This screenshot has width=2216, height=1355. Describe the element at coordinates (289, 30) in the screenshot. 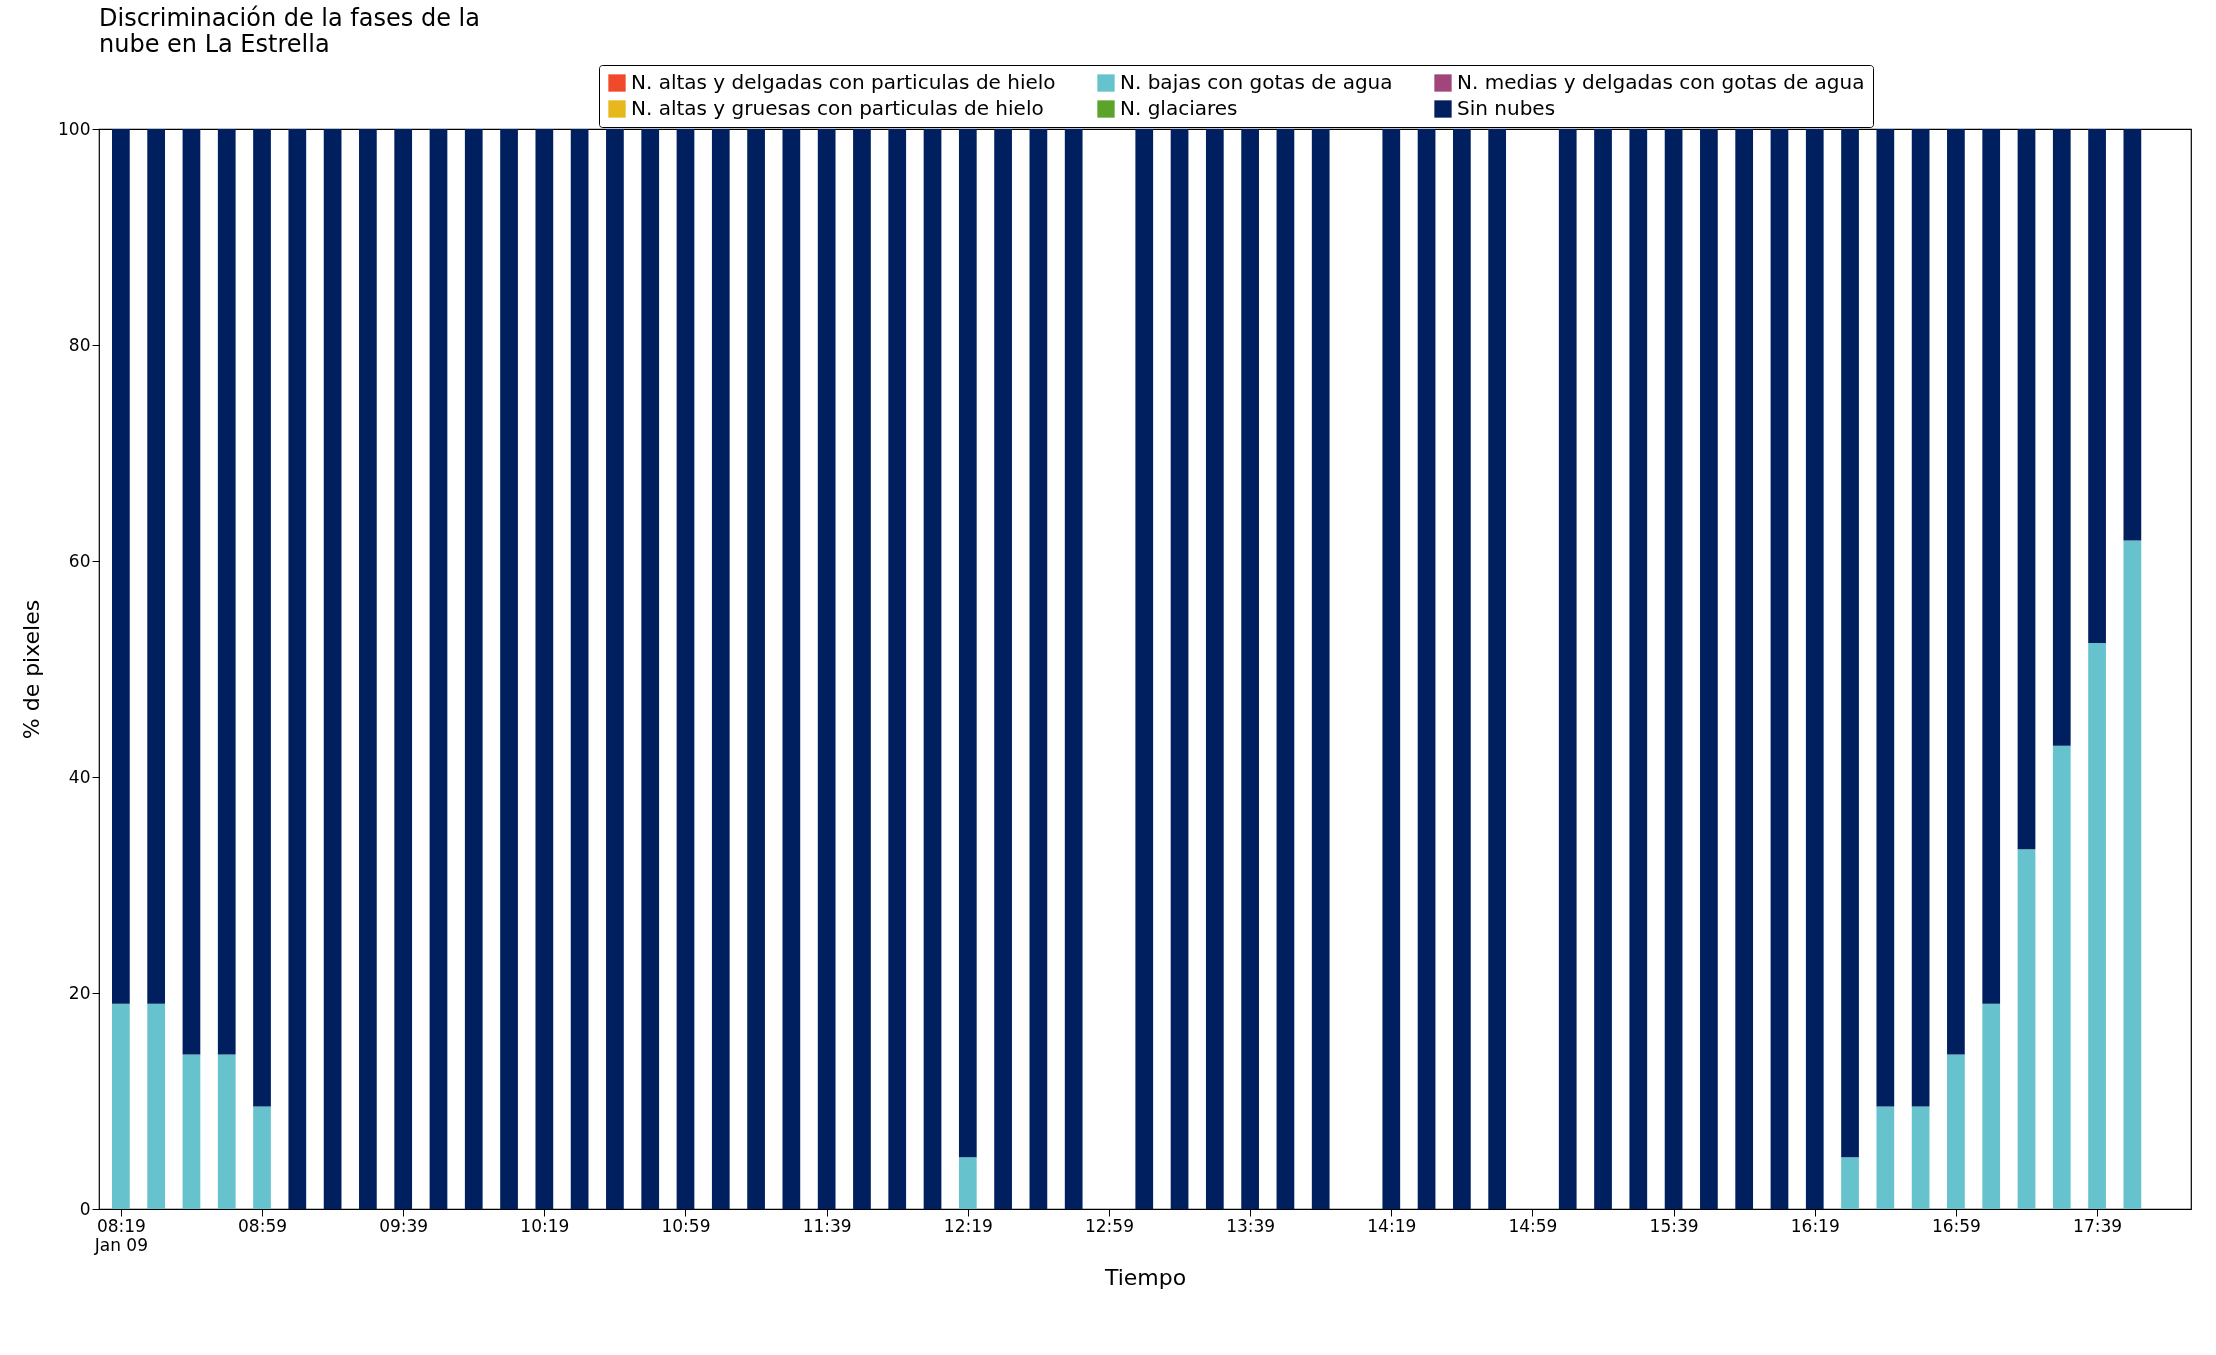

I see `chart-title: Discriminación de la fases de la nube en La Estrella` at that location.